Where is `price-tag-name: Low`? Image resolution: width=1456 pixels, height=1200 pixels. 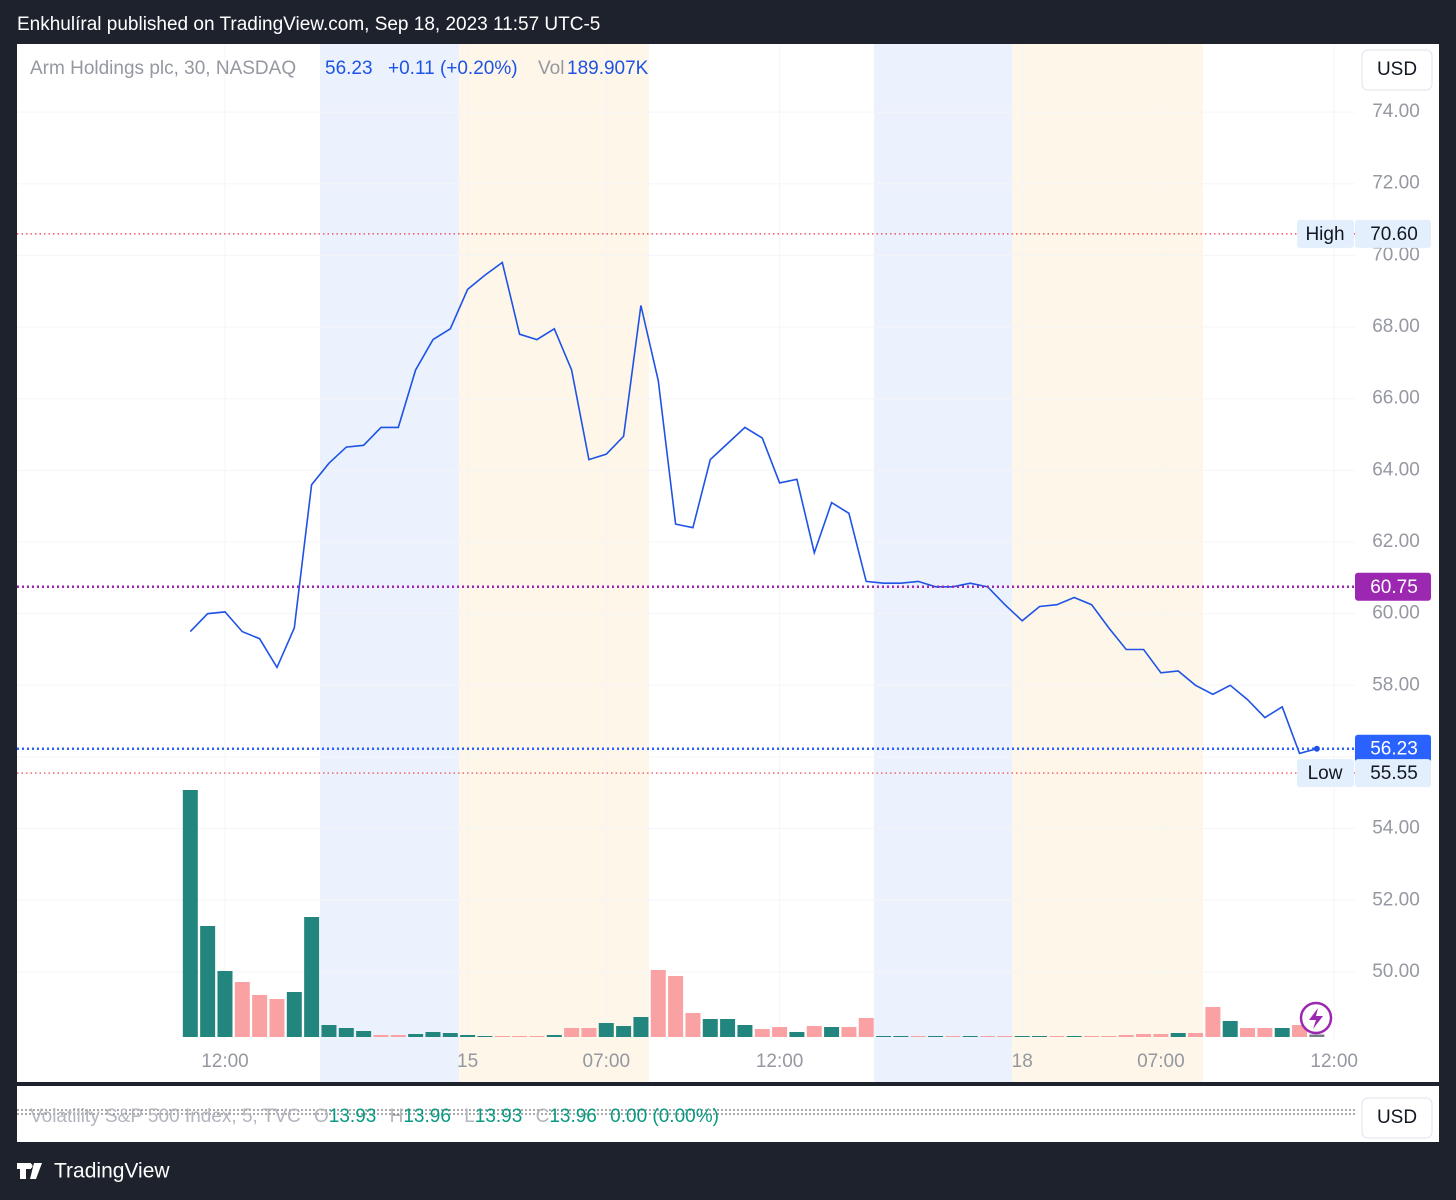
price-tag-name: Low is located at coordinates (1325, 773).